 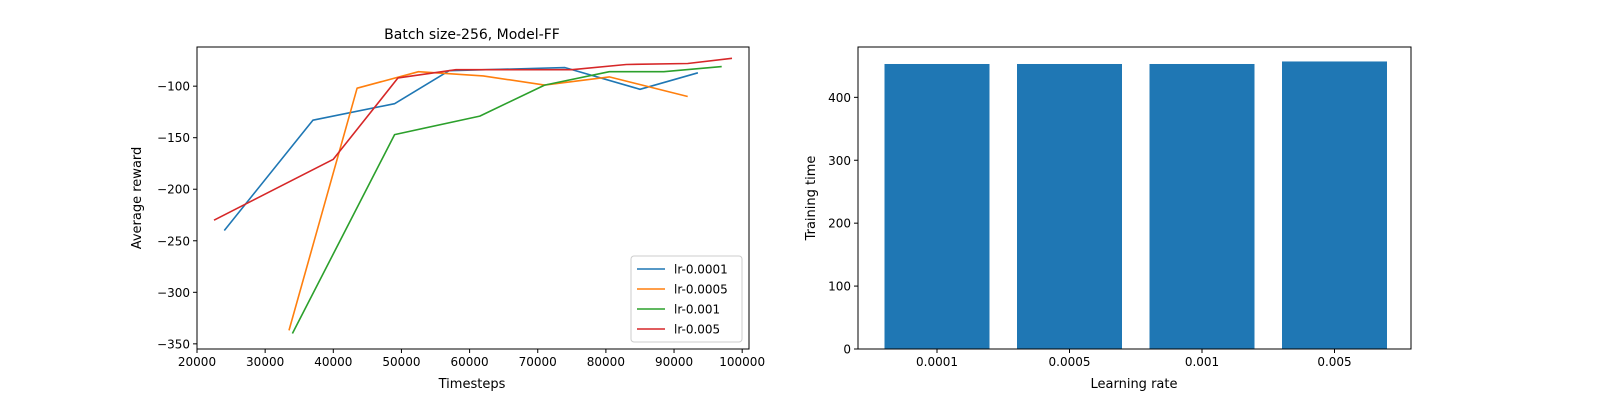 I want to click on y-tick-label: 100, so click(x=839, y=287).